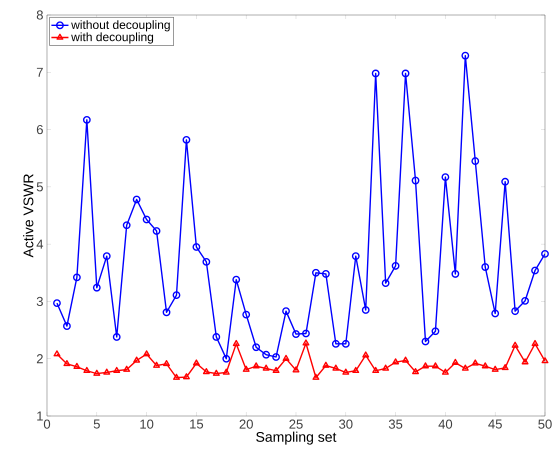 This screenshot has height=464, width=555. Describe the element at coordinates (112, 38) in the screenshot. I see `legend-label: with decoupling` at that location.